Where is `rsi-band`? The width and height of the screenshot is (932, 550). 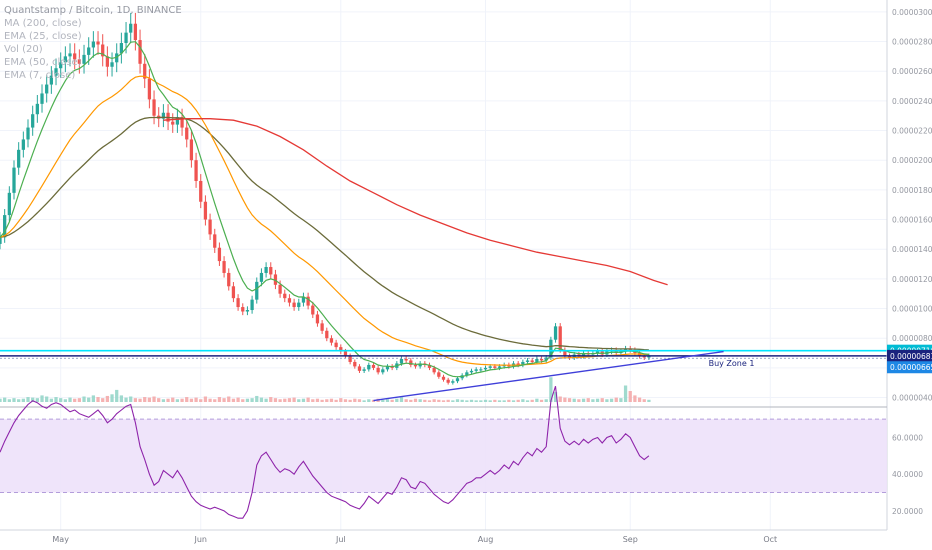
rsi-band is located at coordinates (443, 456).